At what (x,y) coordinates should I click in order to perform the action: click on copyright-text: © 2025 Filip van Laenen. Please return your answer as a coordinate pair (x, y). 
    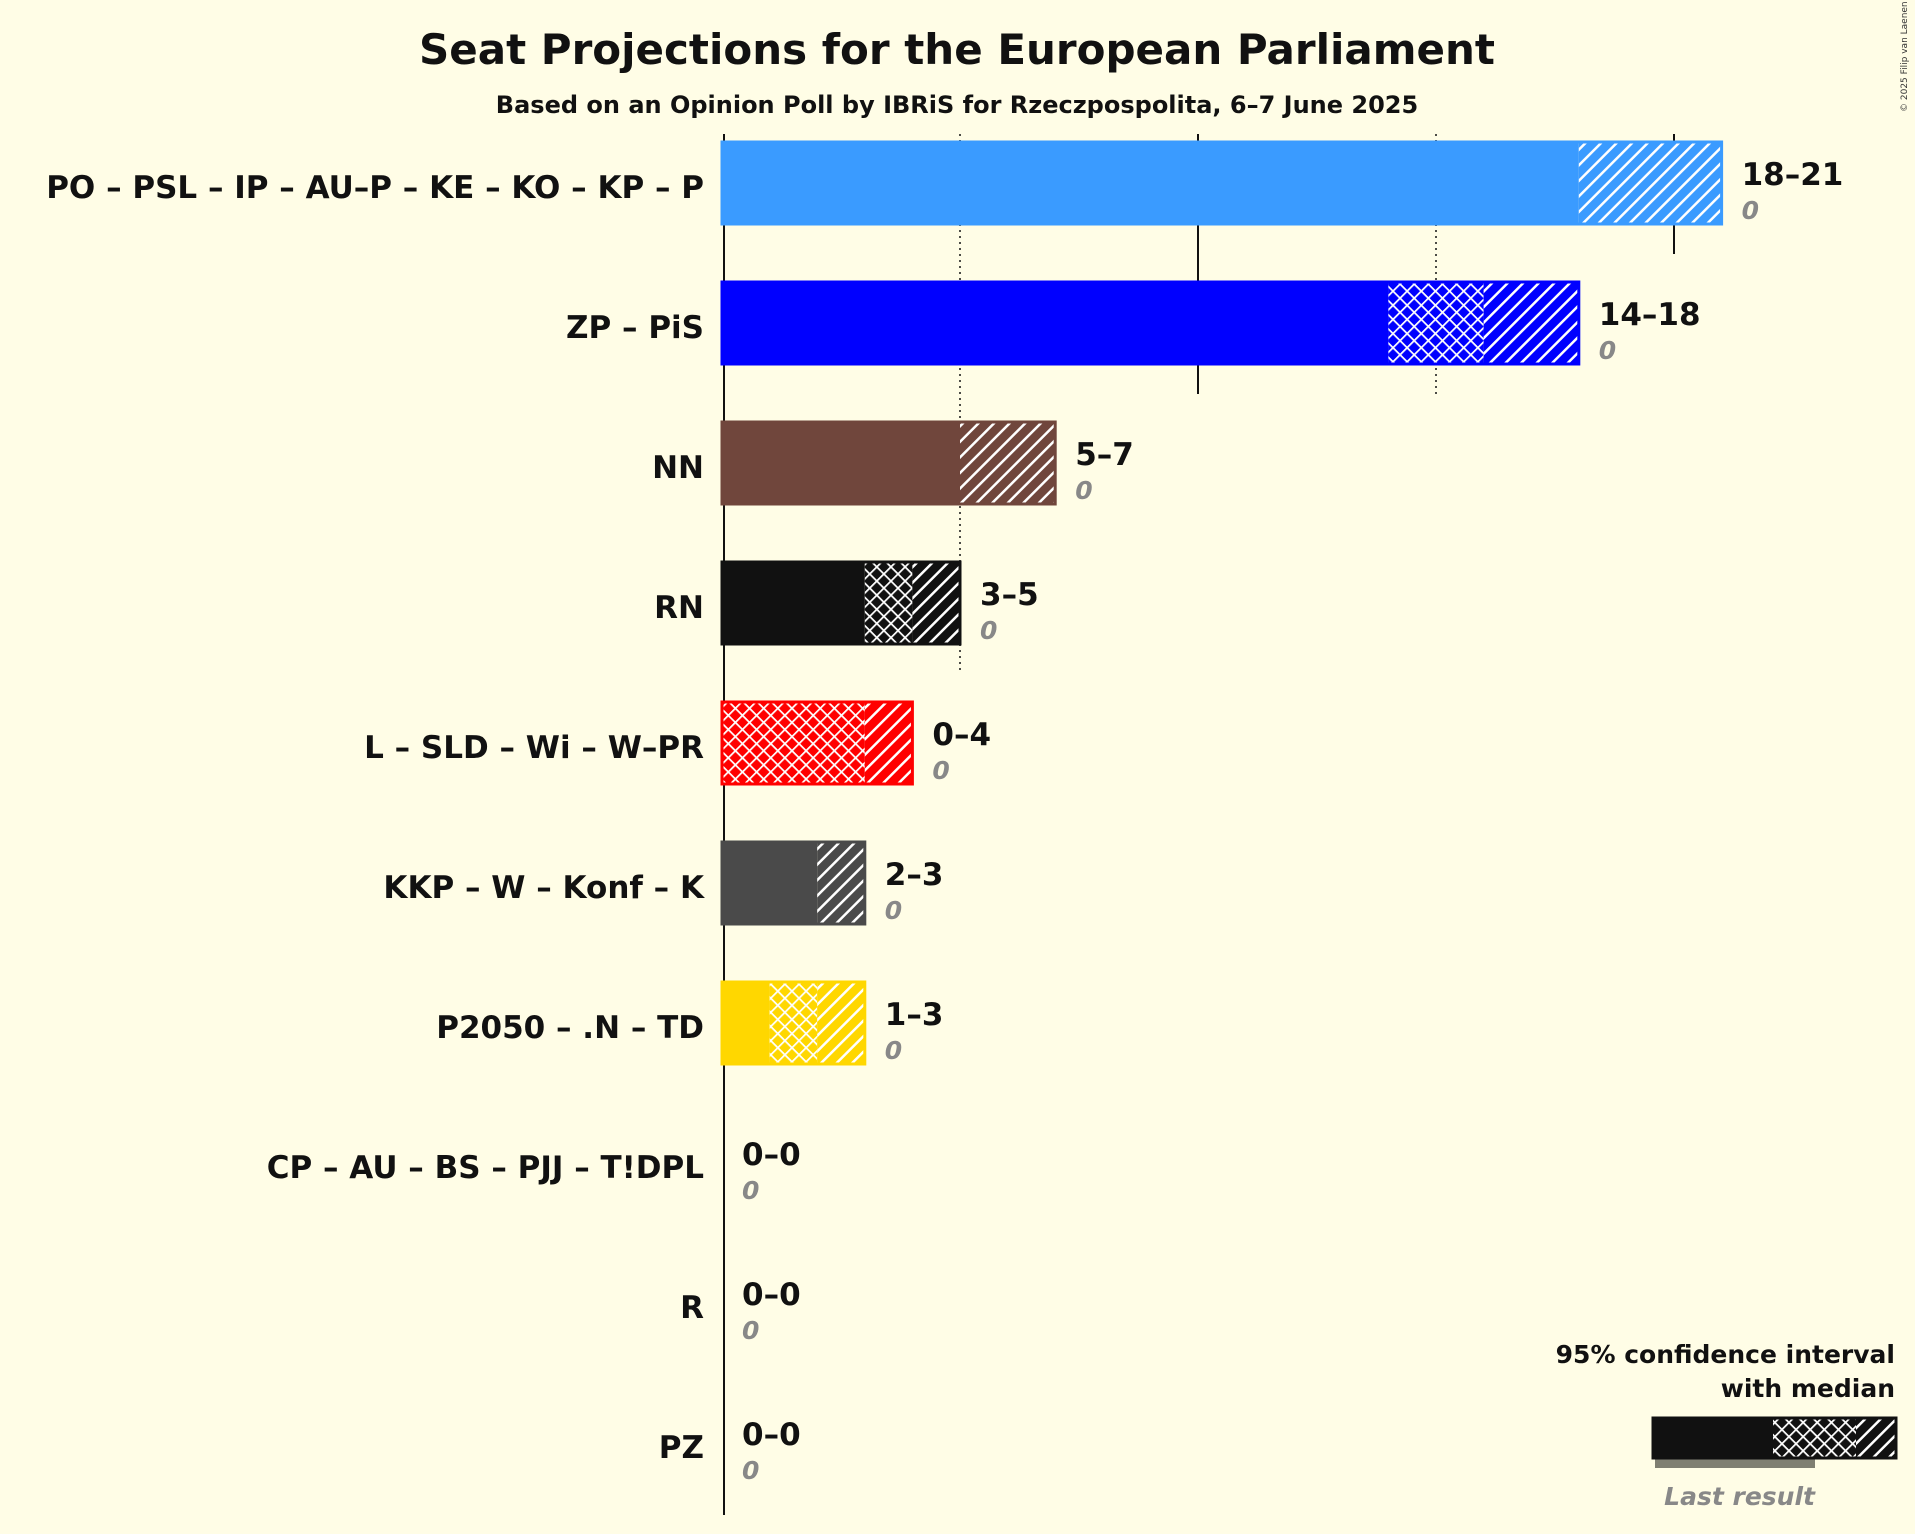
    Looking at the image, I should click on (1905, 56).